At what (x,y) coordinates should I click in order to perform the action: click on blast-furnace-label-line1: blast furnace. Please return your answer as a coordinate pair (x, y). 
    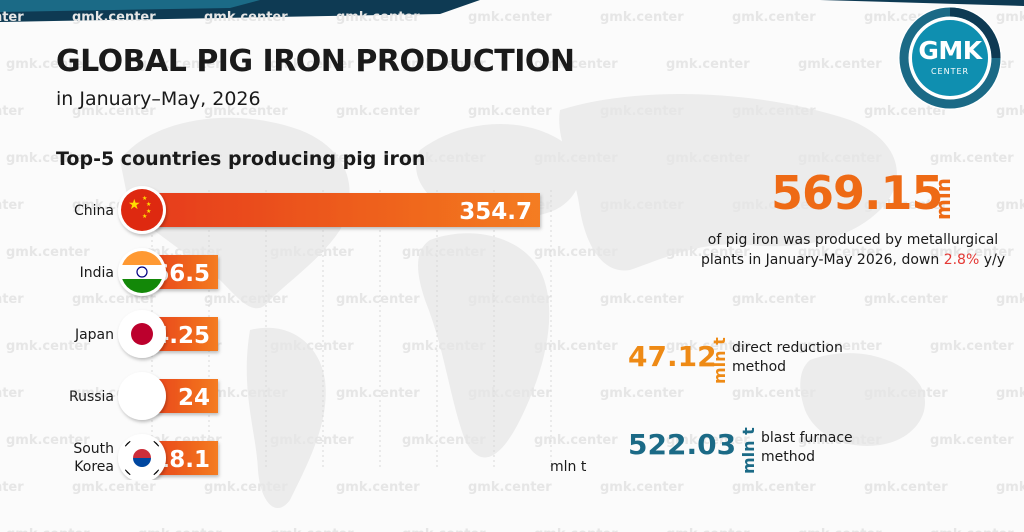
    Looking at the image, I should click on (807, 438).